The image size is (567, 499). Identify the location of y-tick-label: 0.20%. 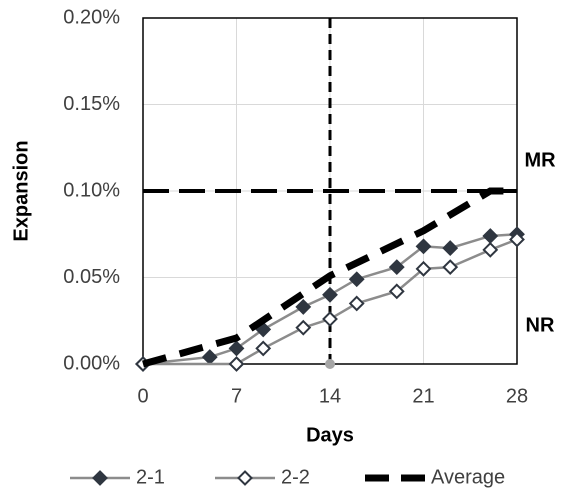
(91, 17).